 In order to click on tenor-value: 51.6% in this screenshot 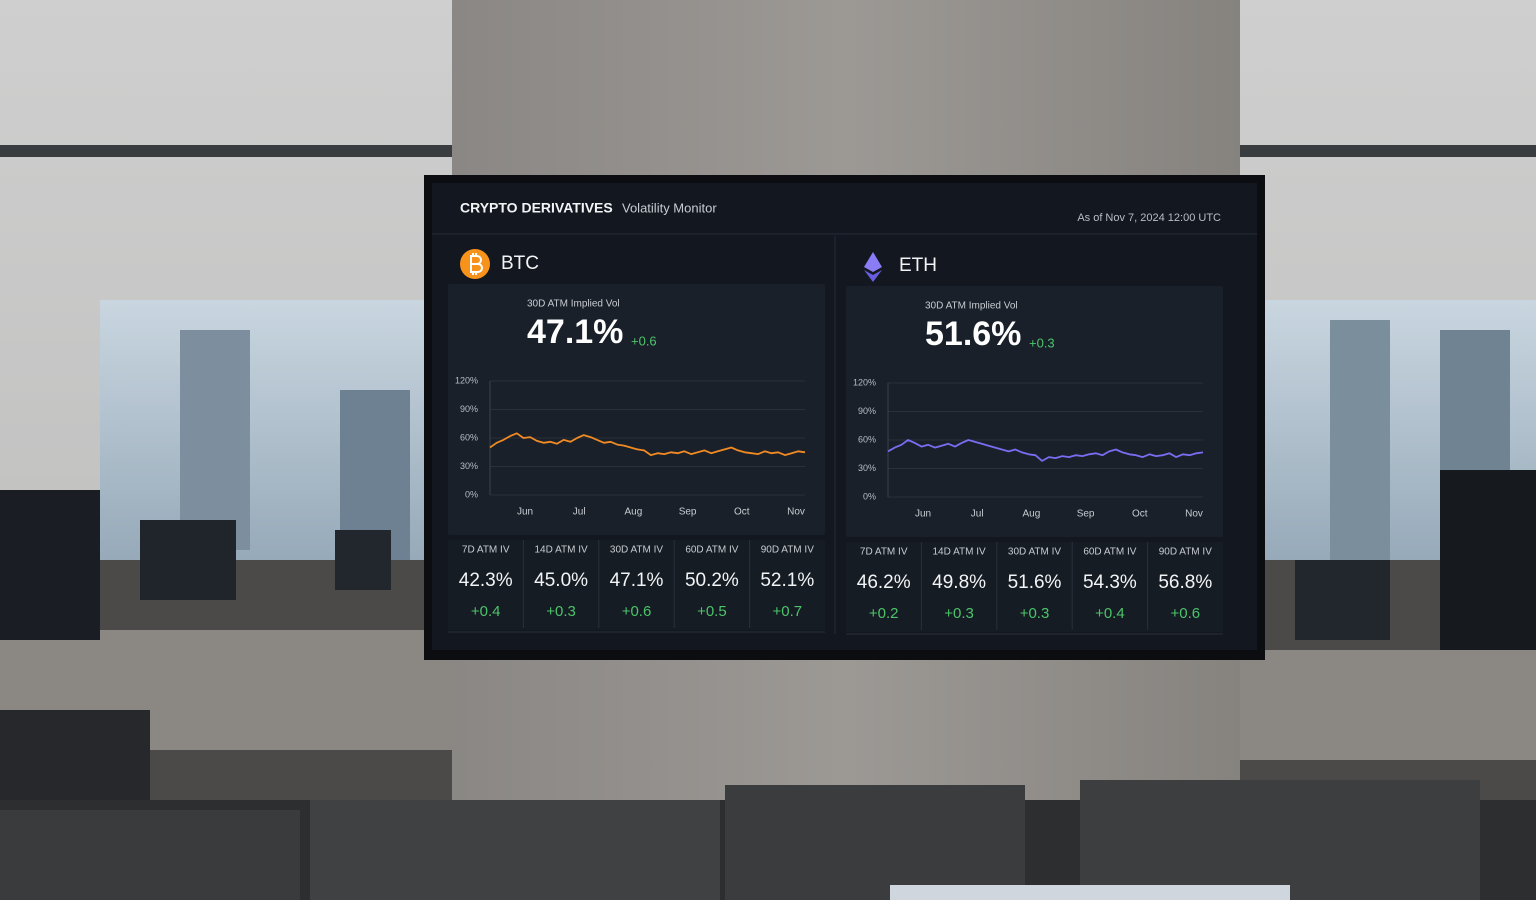, I will do `click(1035, 582)`.